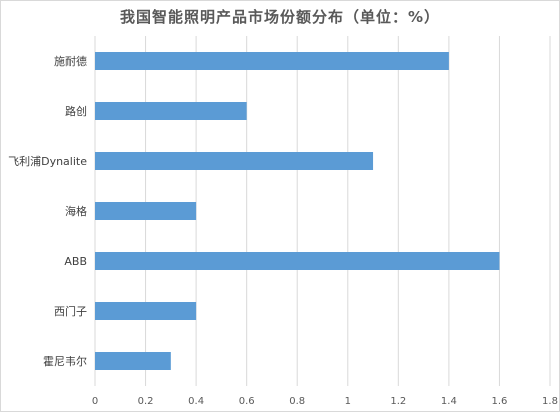  Describe the element at coordinates (499, 401) in the screenshot. I see `x-tick-label: 1.6` at that location.